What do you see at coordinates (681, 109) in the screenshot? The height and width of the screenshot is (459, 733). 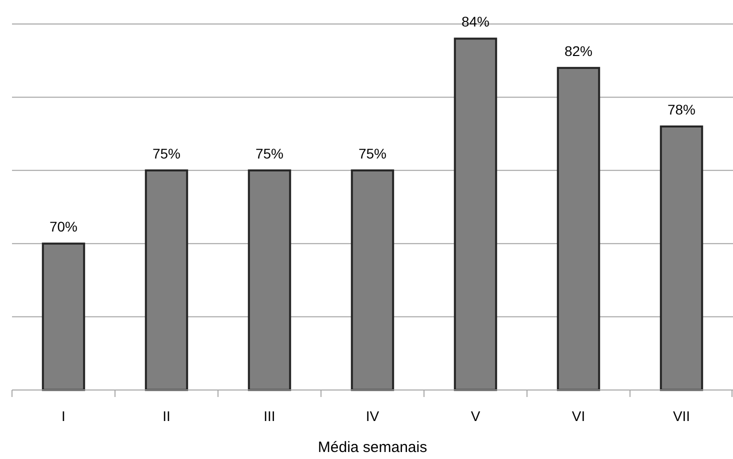 I see `data-label: 78%` at bounding box center [681, 109].